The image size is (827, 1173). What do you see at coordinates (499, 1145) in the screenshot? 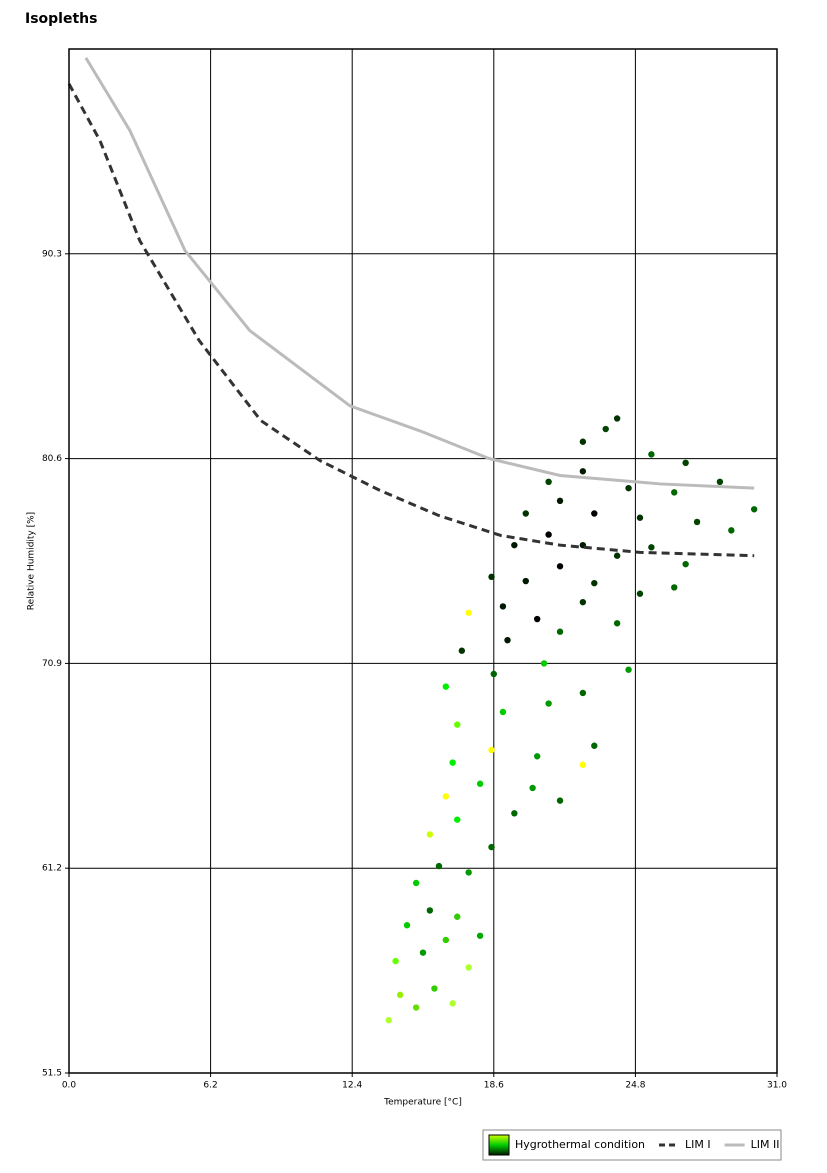
I see `legend-swatch` at bounding box center [499, 1145].